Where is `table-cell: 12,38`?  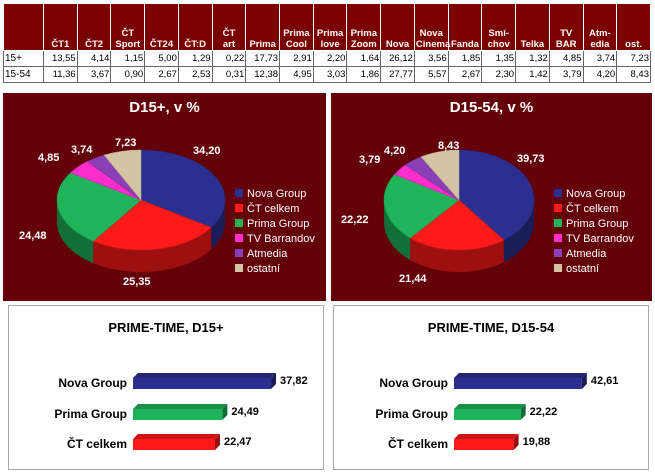 table-cell: 12,38 is located at coordinates (263, 74).